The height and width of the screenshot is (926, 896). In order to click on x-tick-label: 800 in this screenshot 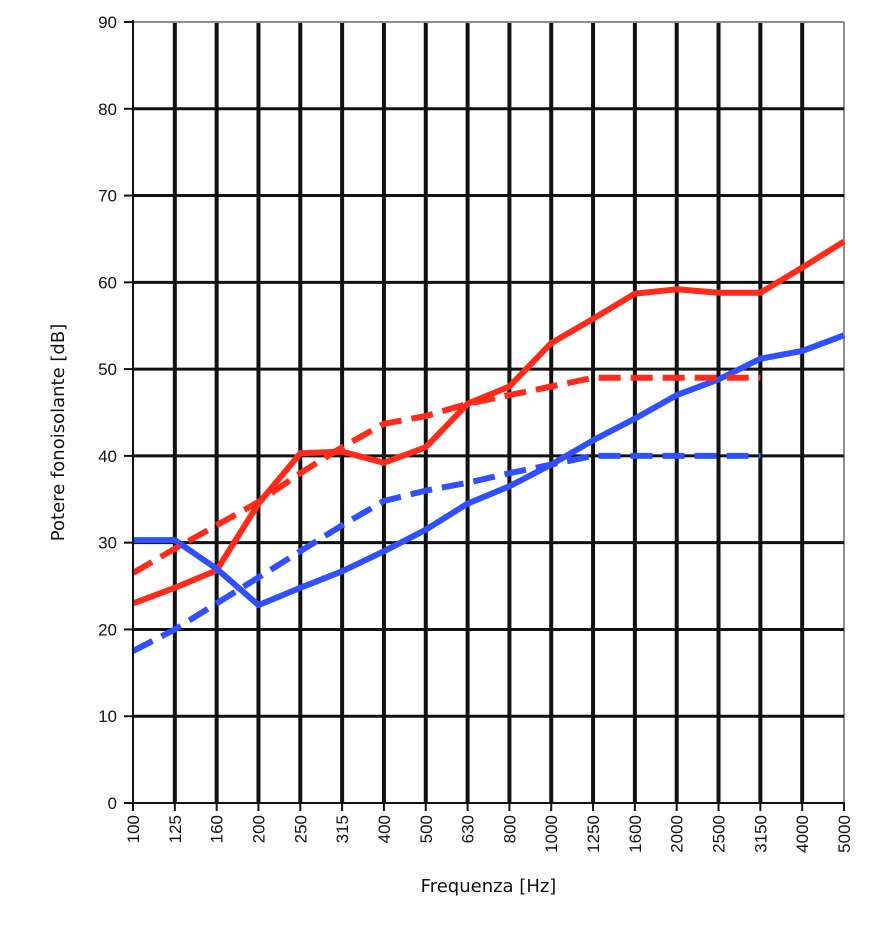, I will do `click(509, 829)`.